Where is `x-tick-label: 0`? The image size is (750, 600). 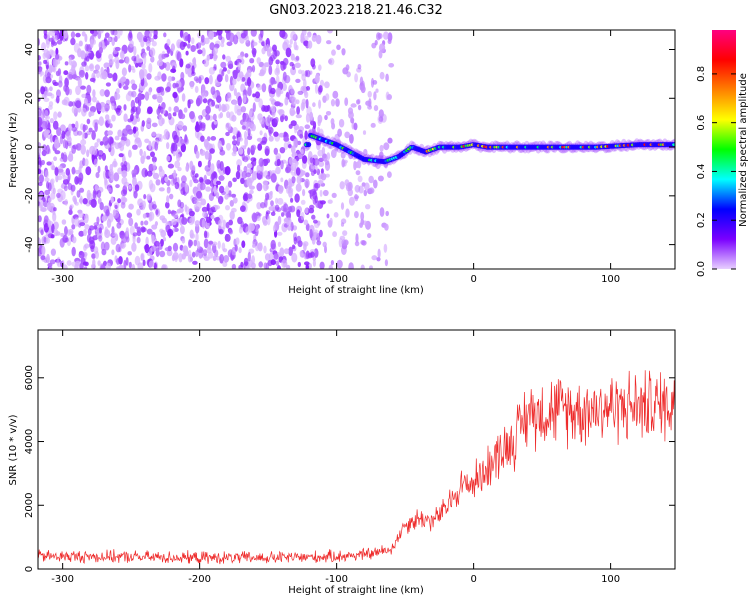 x-tick-label: 0 is located at coordinates (473, 579).